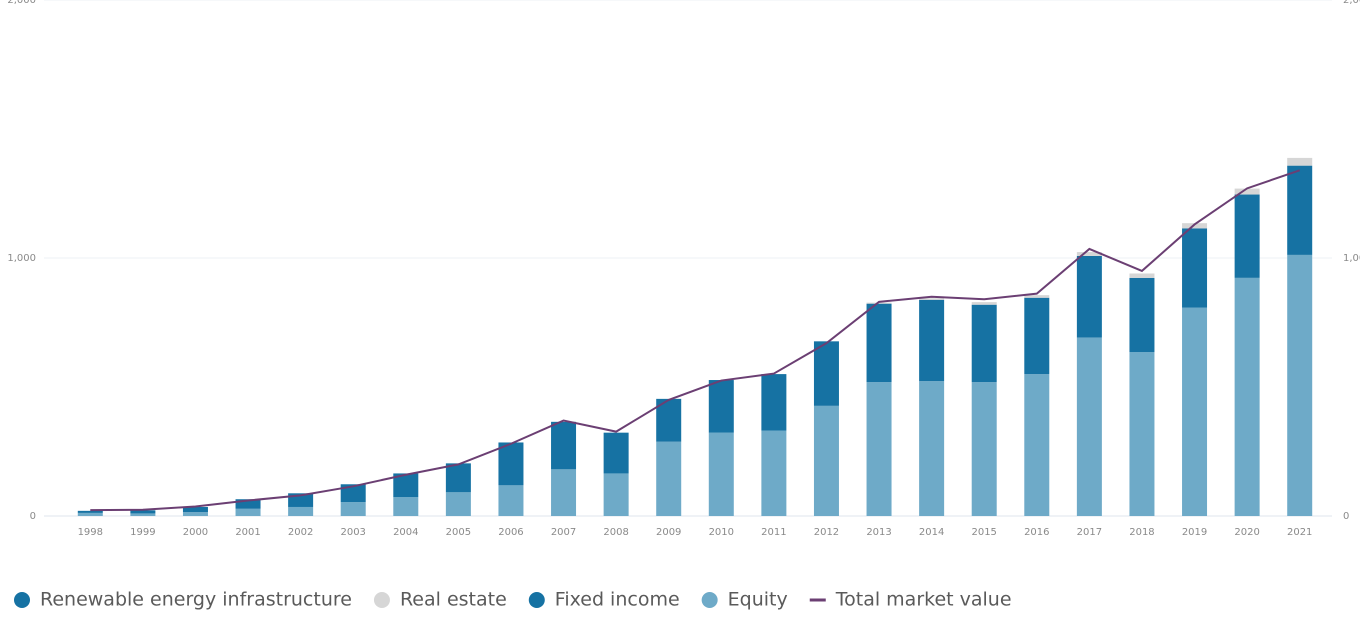  Describe the element at coordinates (931, 532) in the screenshot. I see `x-tick-label: 2014` at that location.